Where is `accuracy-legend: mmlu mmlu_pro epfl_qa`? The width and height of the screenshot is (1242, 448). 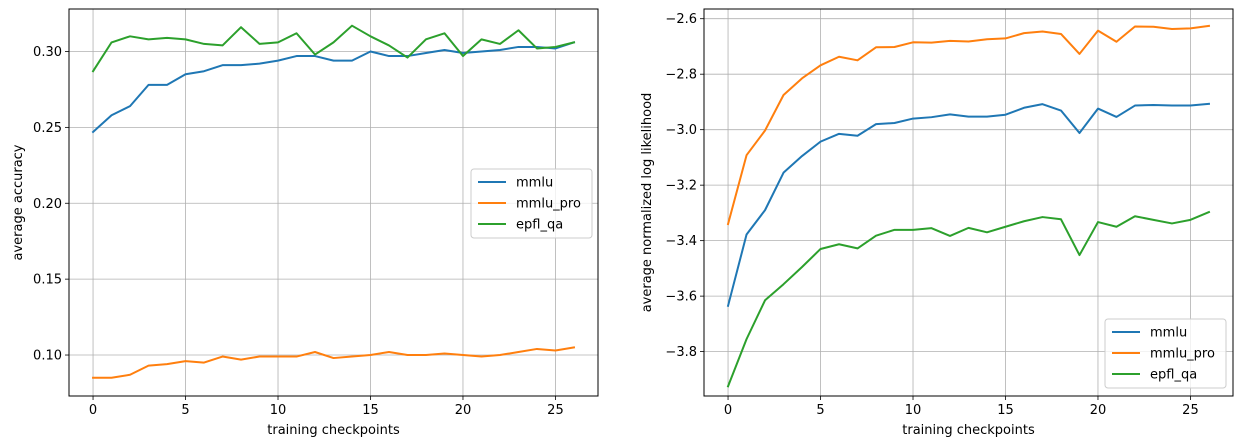 accuracy-legend: mmlu mmlu_pro epfl_qa is located at coordinates (531, 203).